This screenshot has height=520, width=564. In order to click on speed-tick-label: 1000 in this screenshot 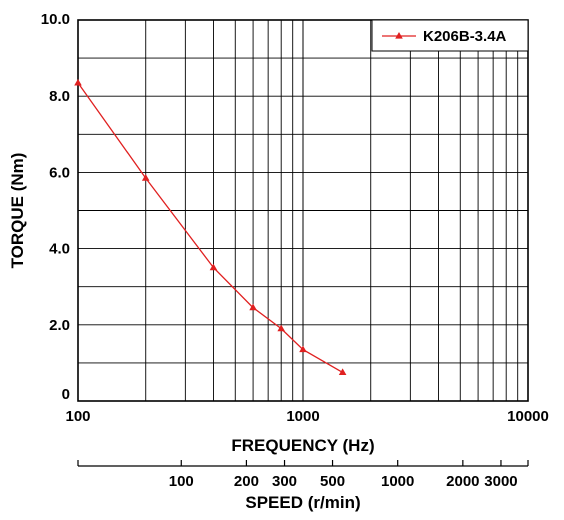, I will do `click(397, 481)`.